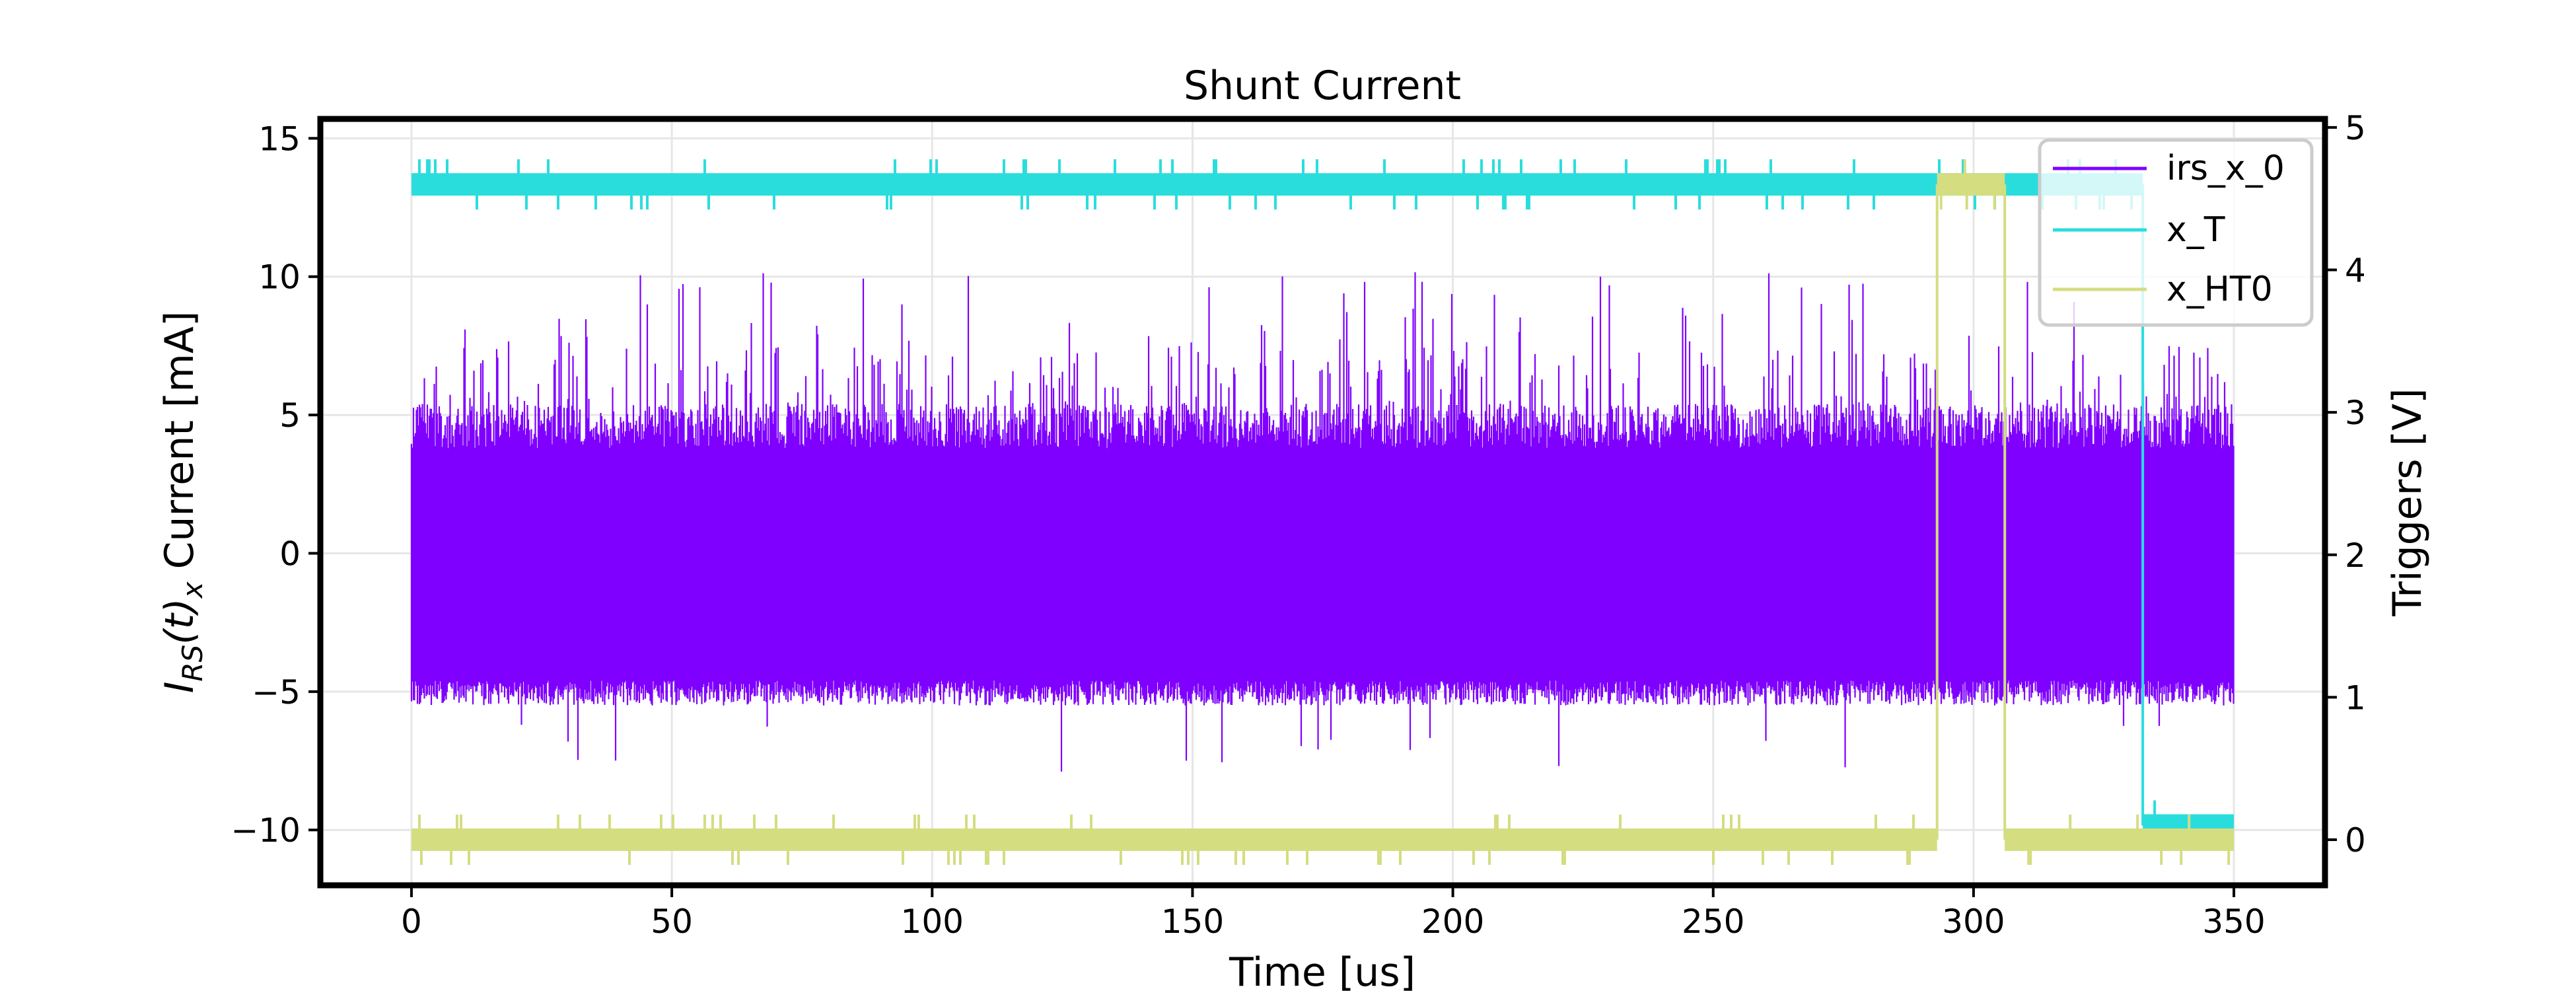  What do you see at coordinates (290, 415) in the screenshot?
I see `y-left-tick-label-5: 5` at bounding box center [290, 415].